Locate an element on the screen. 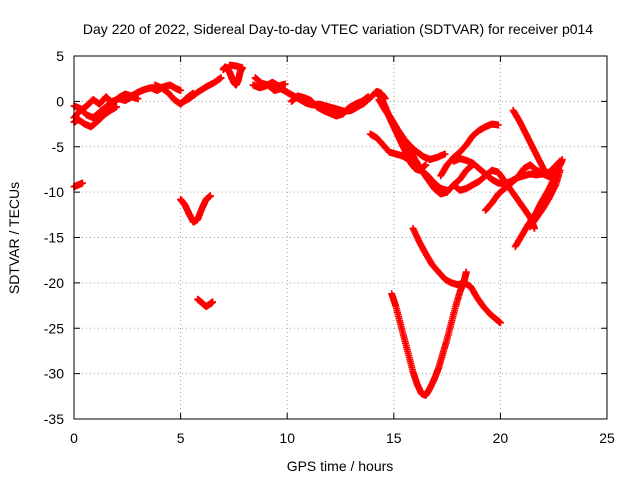  x-tick-label: 25 is located at coordinates (607, 438).